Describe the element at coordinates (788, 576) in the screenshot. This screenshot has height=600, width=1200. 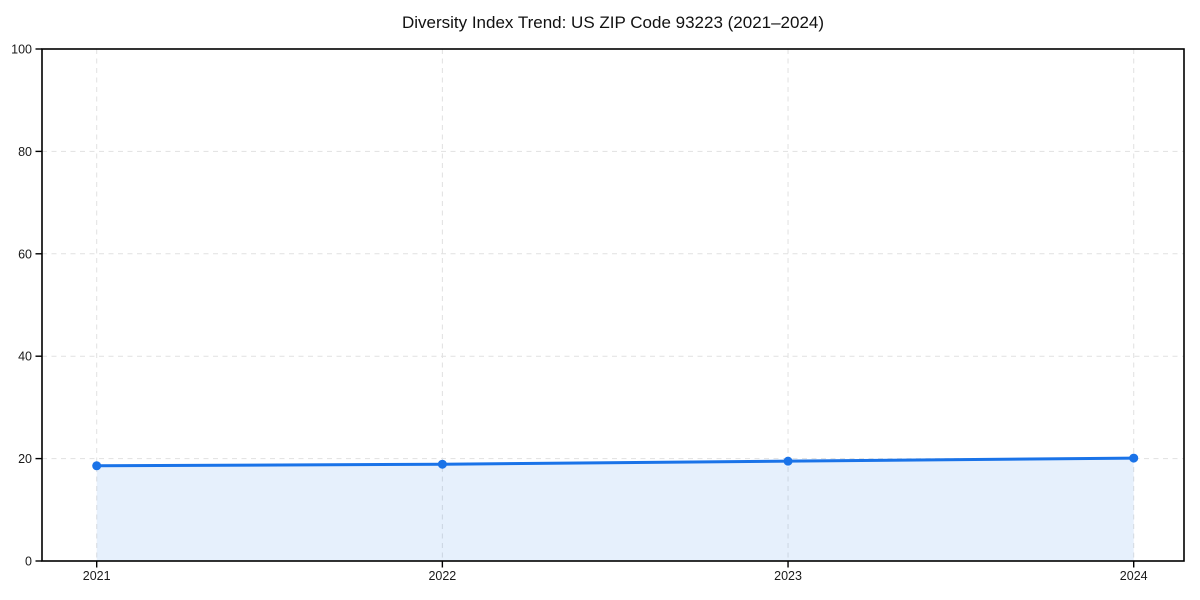
I see `x-tick-label: 2023` at that location.